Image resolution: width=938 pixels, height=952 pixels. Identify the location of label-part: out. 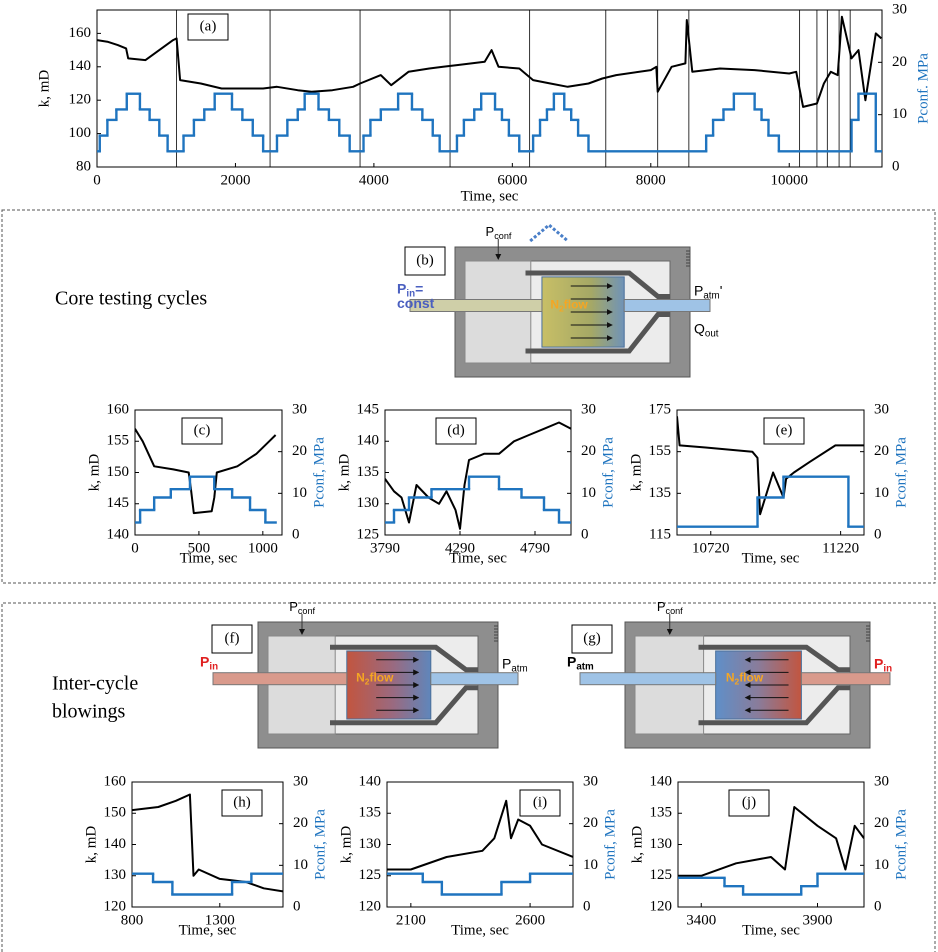
(712, 333).